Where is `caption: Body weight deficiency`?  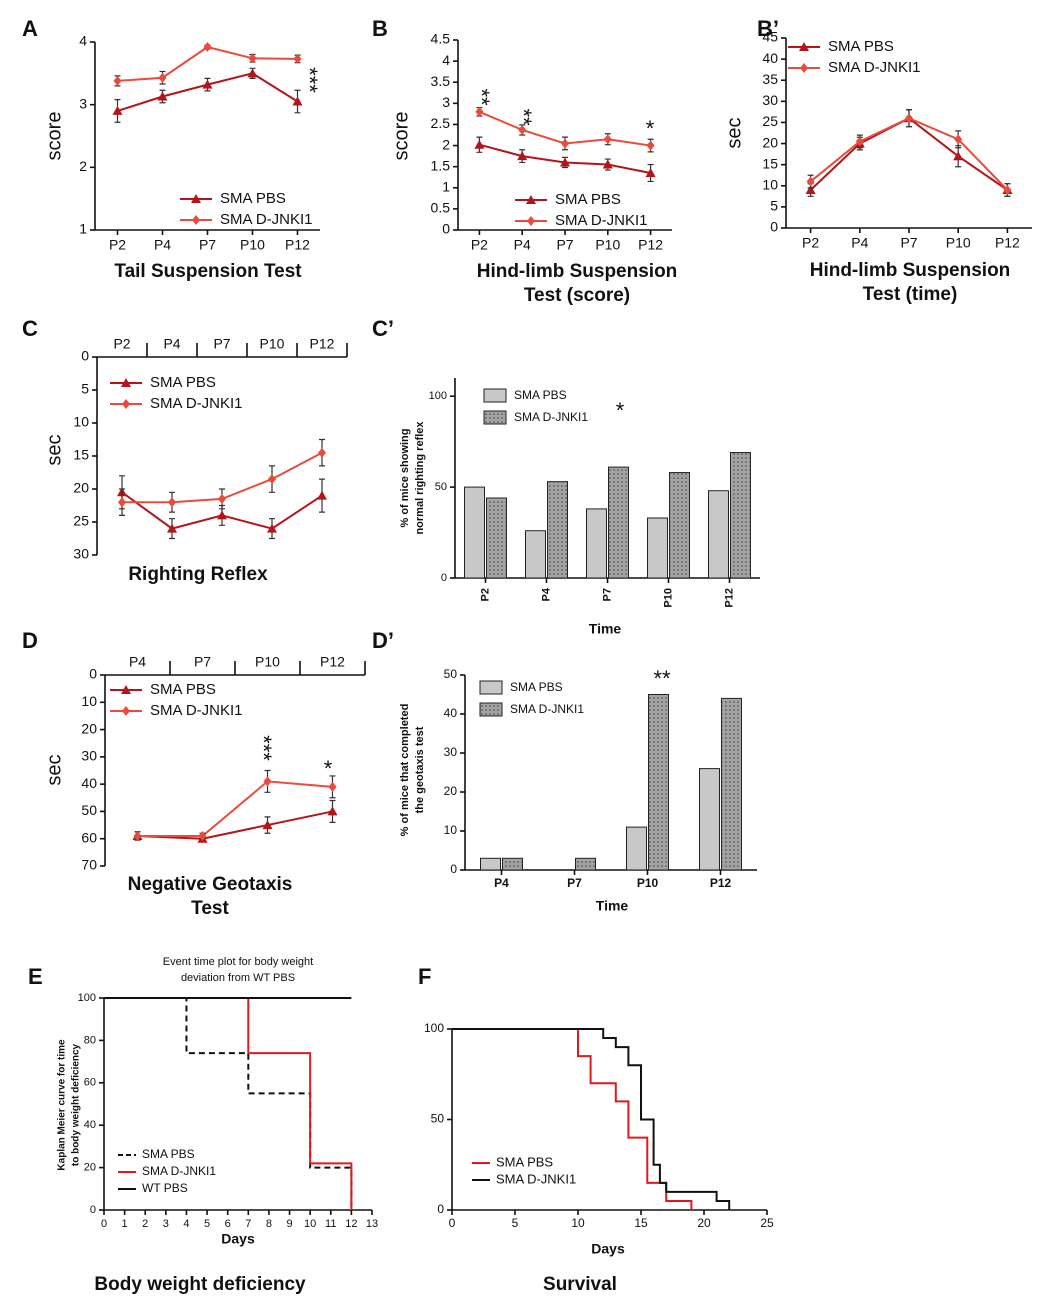
caption: Body weight deficiency is located at coordinates (200, 1284).